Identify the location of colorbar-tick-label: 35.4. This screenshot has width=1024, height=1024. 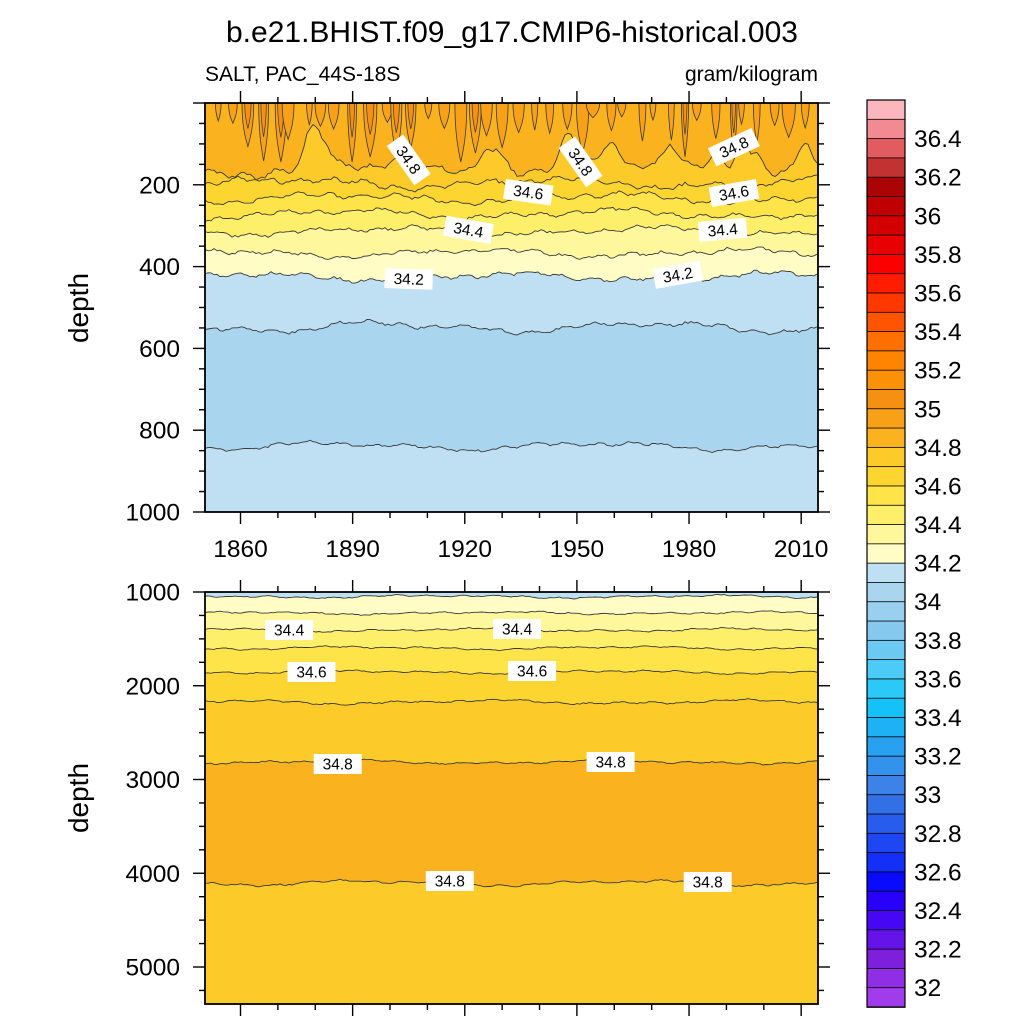
(938, 332).